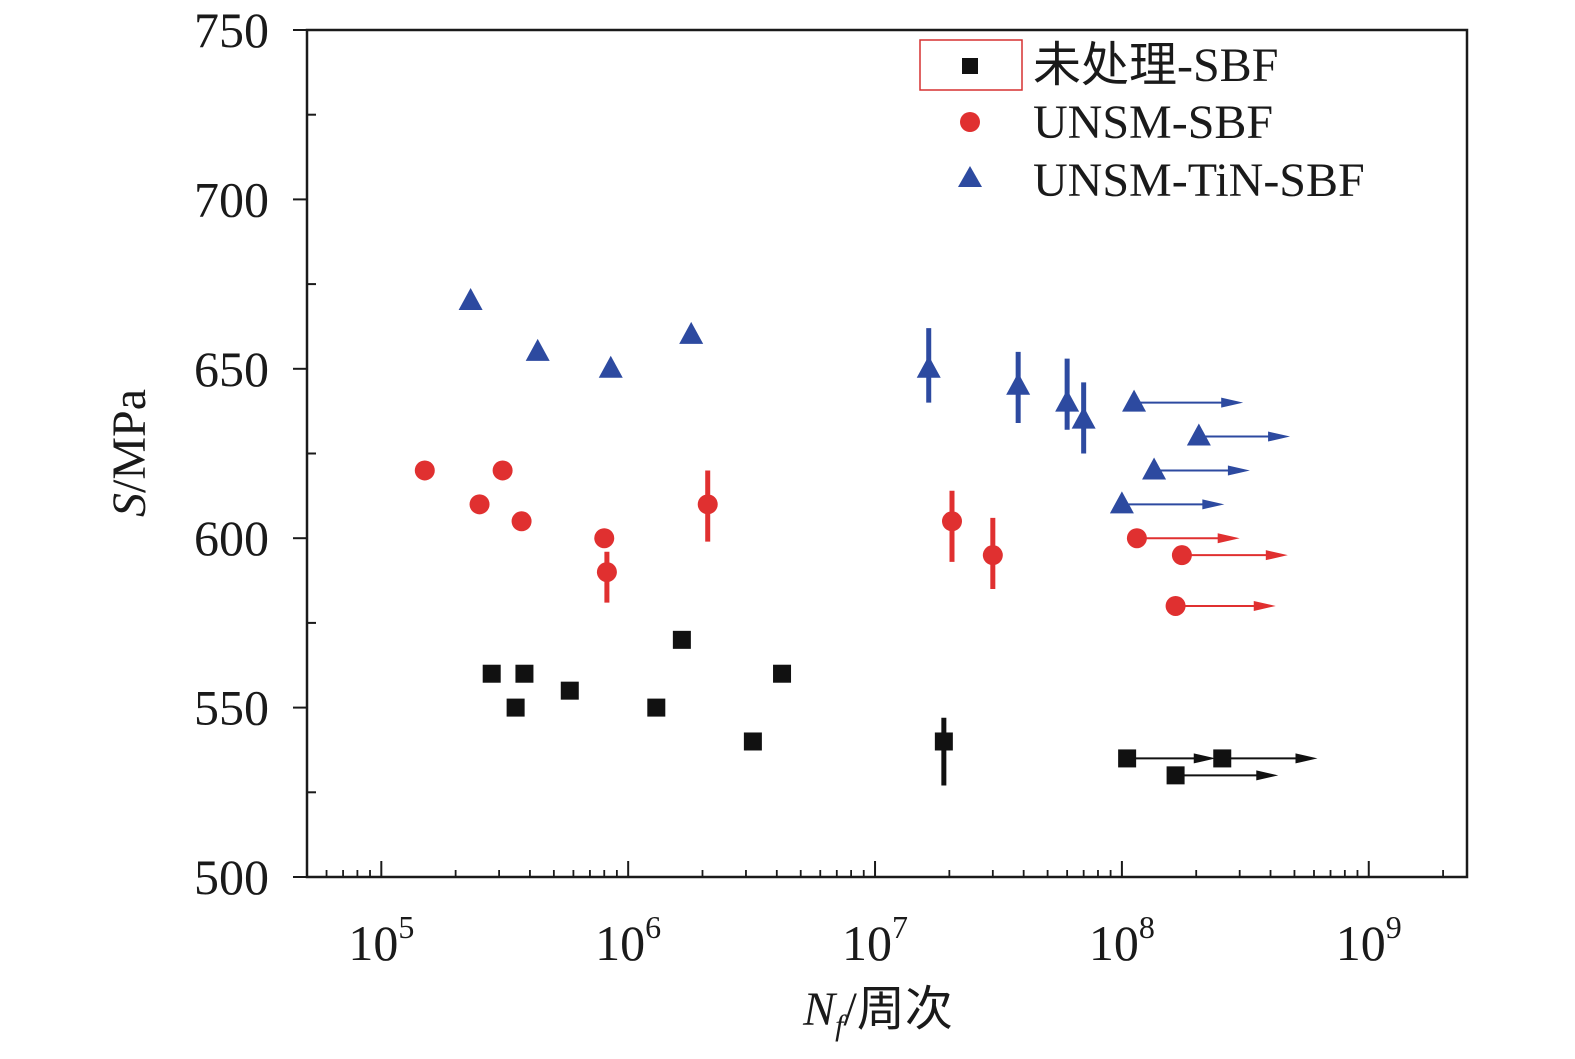 This screenshot has width=1575, height=1059. What do you see at coordinates (231, 453) in the screenshot?
I see `y-tick-labels: 500 550 600 650 700 750` at bounding box center [231, 453].